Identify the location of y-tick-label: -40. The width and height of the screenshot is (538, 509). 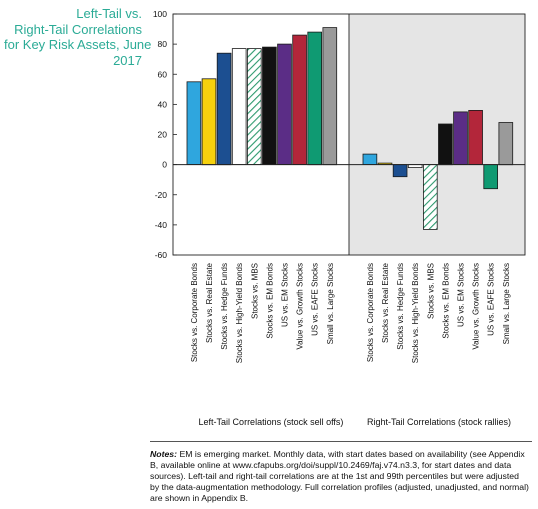
(161, 225).